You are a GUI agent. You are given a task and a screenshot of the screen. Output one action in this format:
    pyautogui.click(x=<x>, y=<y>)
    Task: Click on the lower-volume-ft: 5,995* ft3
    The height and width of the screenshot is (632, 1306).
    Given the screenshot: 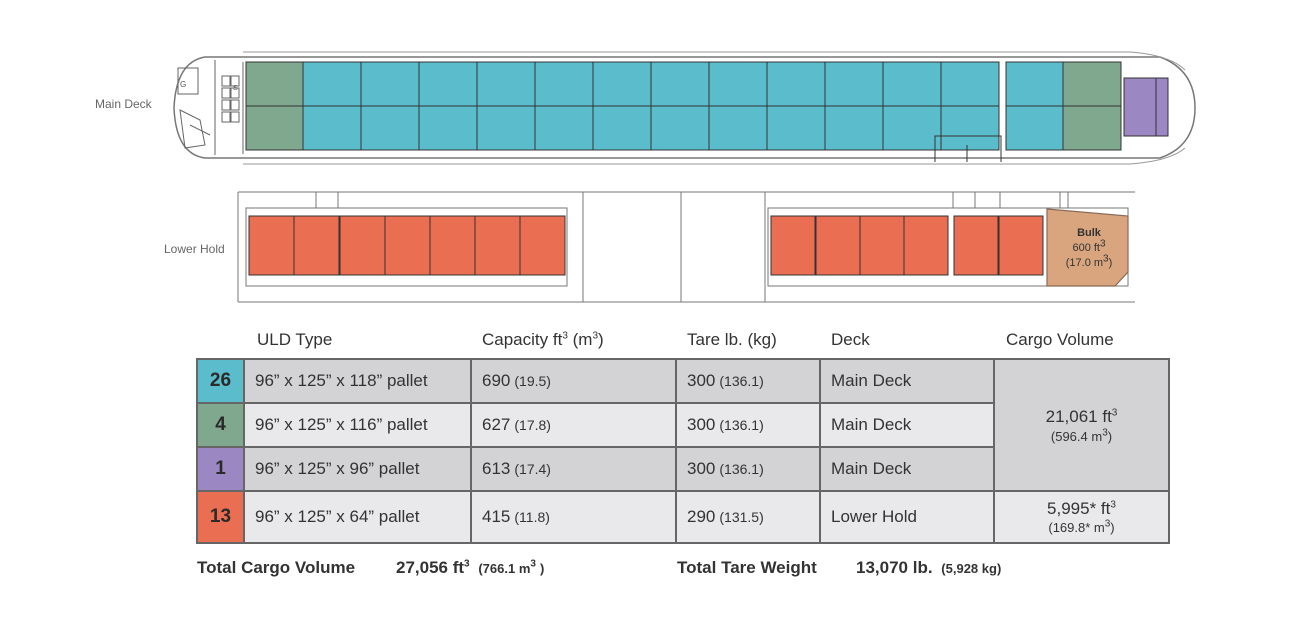 What is the action you would take?
    pyautogui.click(x=1081, y=508)
    